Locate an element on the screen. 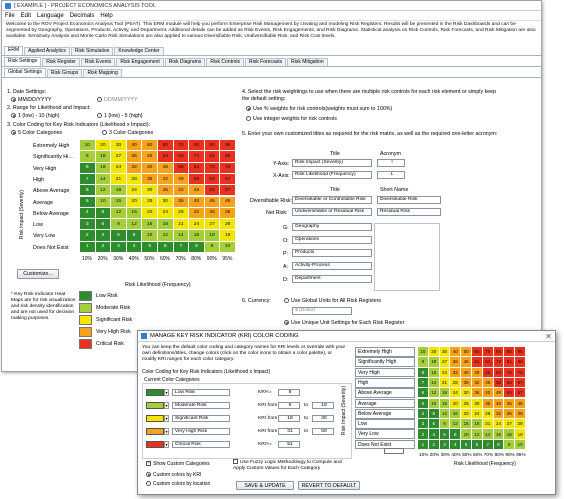  tab-risk-engagement: Risk Engagement is located at coordinates (140, 62).